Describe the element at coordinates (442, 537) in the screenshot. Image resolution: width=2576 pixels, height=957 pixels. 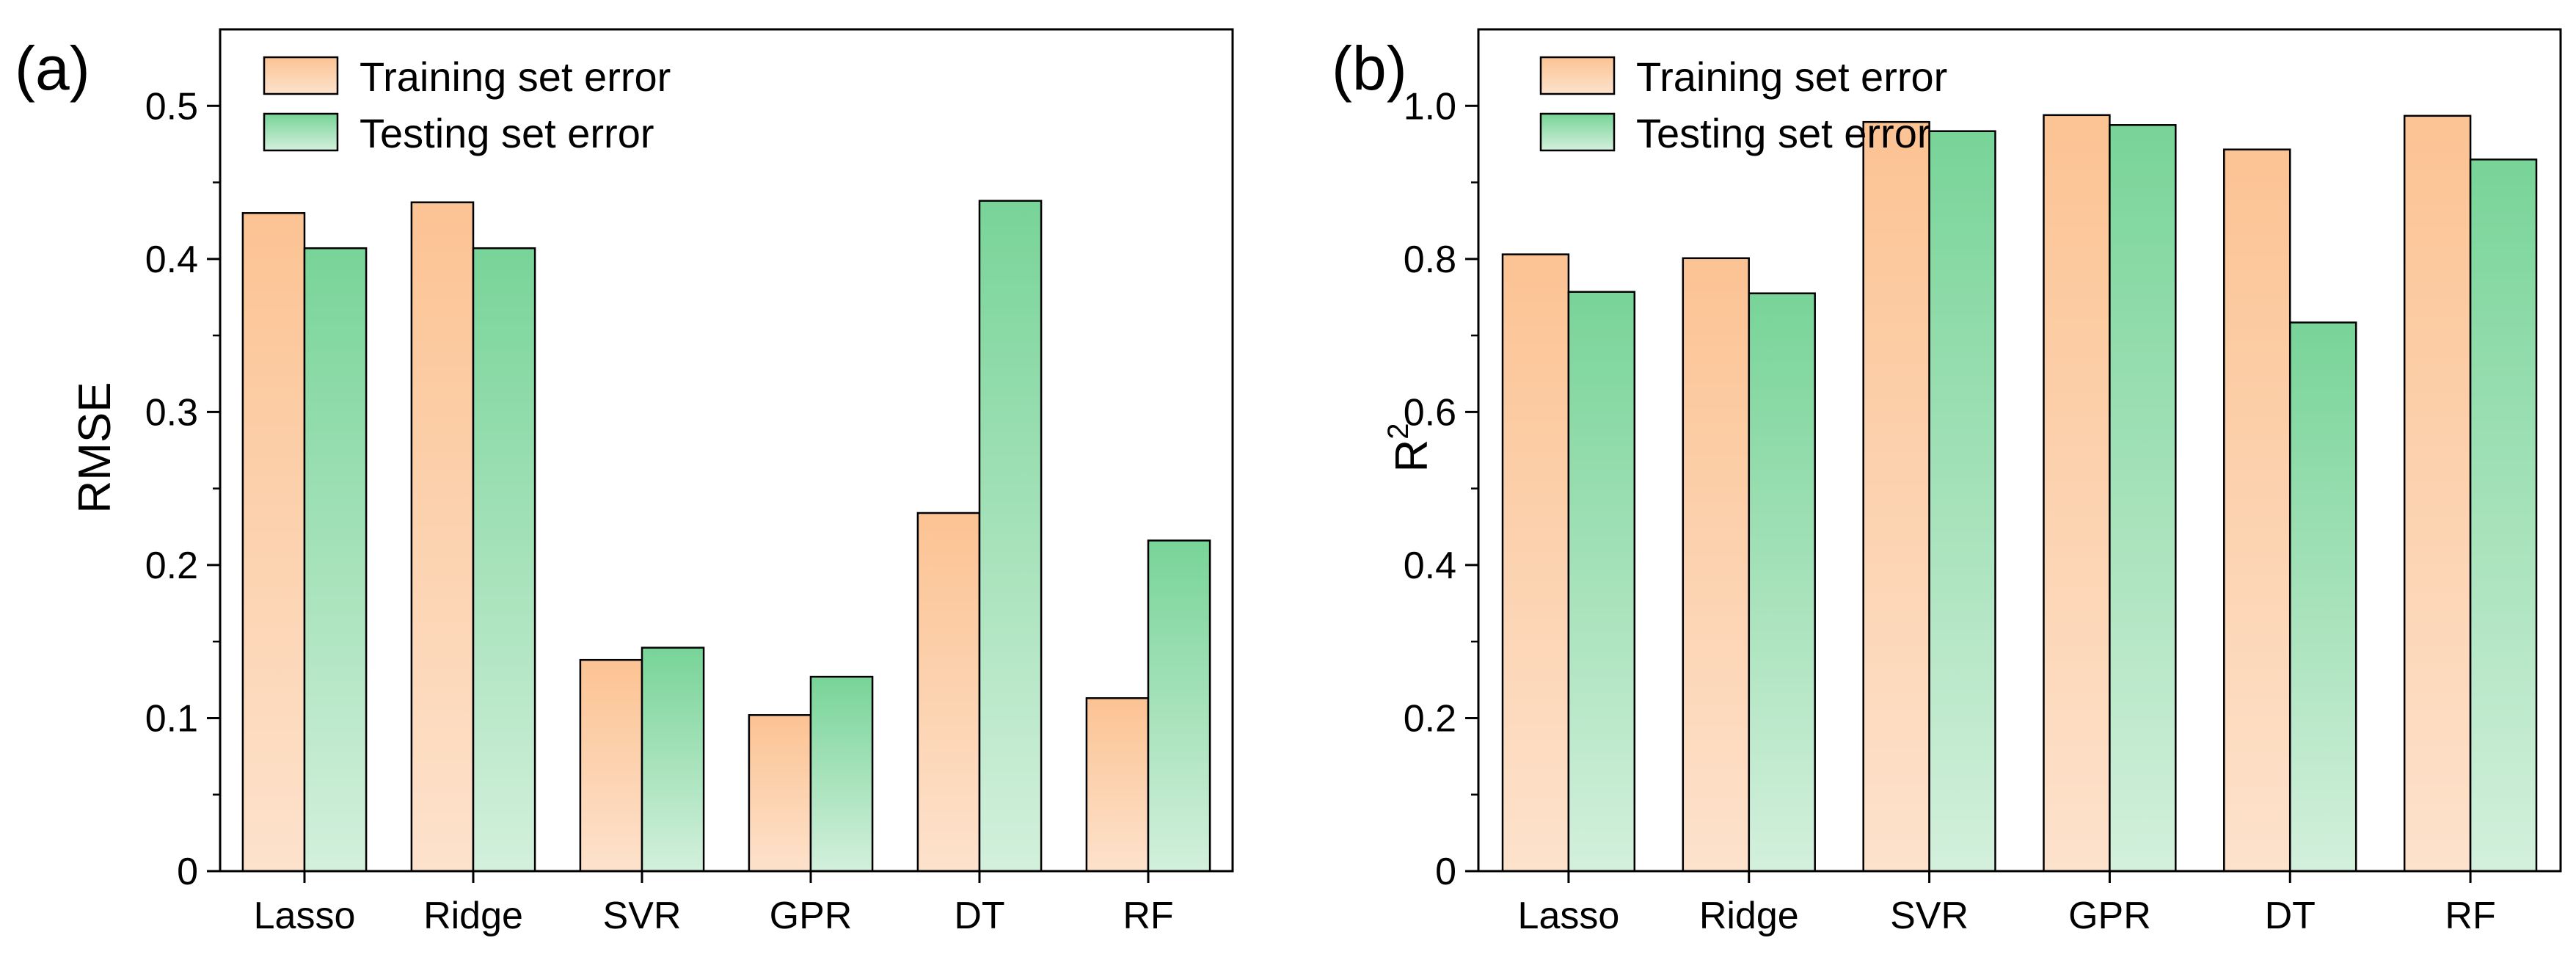
I see `bar-training-ridge-a` at that location.